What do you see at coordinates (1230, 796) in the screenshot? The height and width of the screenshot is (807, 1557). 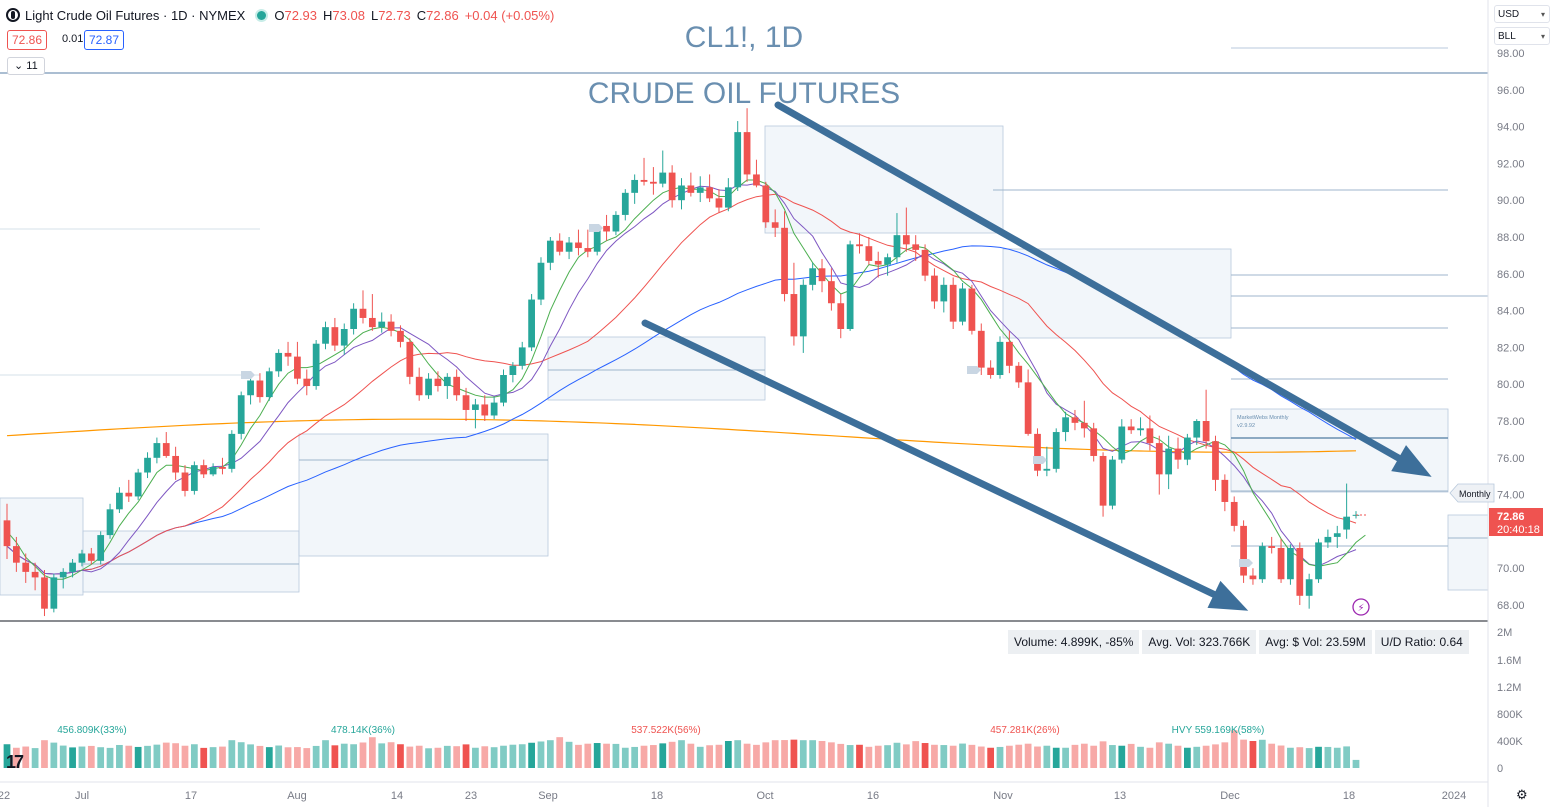 I see `time-tick: Dec` at bounding box center [1230, 796].